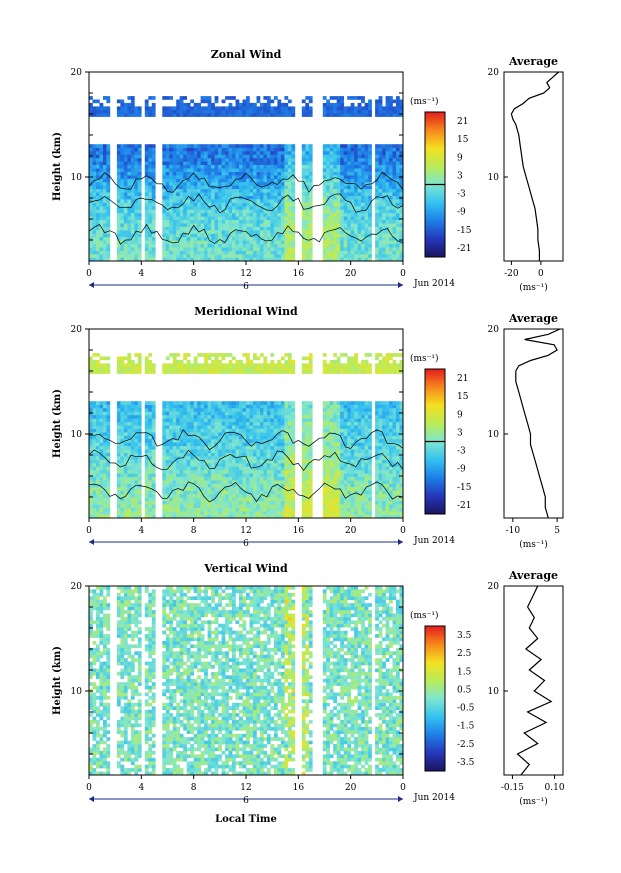 Image resolution: width=621 pixels, height=873 pixels. What do you see at coordinates (466, 727) in the screenshot?
I see `colorbar-tick-label: -1.5` at bounding box center [466, 727].